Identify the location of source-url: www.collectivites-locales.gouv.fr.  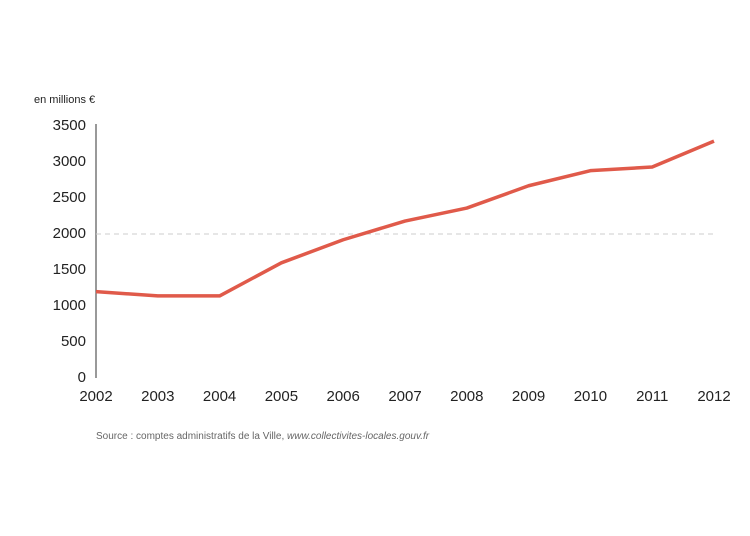
(358, 436).